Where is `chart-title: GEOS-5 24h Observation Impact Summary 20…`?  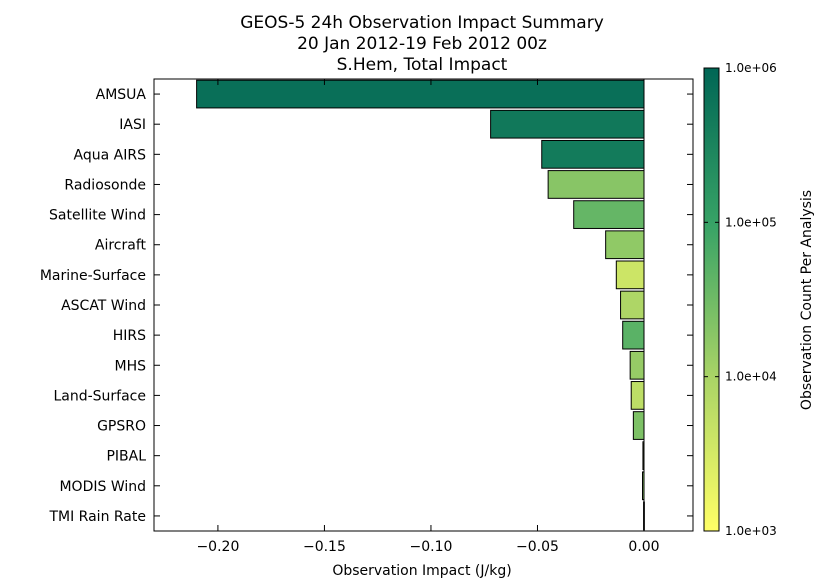
chart-title: GEOS-5 24h Observation Impact Summary 20… is located at coordinates (422, 44).